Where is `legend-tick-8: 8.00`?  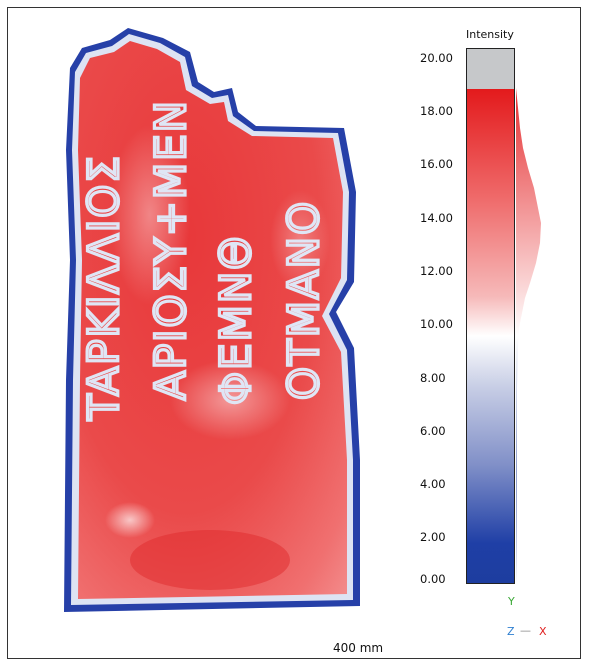 legend-tick-8: 8.00 is located at coordinates (433, 378).